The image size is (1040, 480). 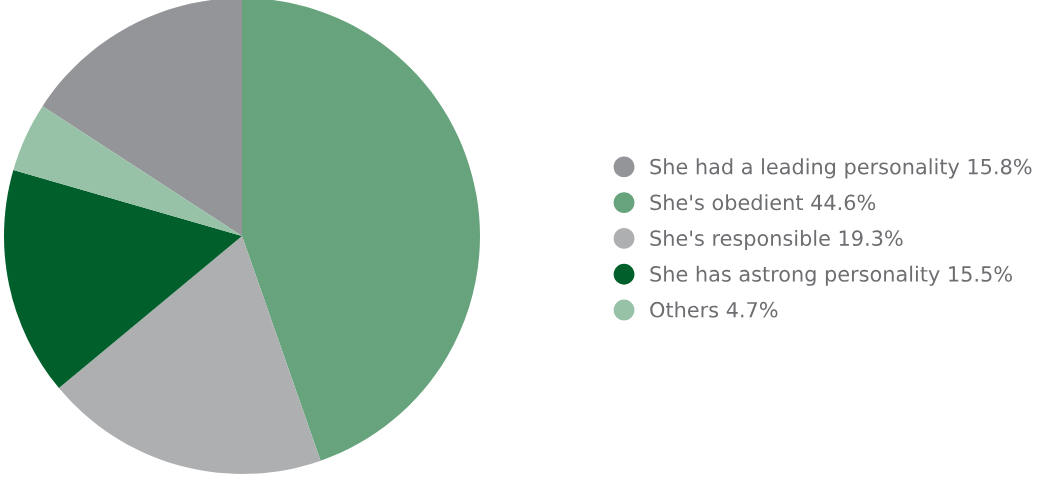 I want to click on legend-label: She's responsible 19.3%, so click(x=776, y=240).